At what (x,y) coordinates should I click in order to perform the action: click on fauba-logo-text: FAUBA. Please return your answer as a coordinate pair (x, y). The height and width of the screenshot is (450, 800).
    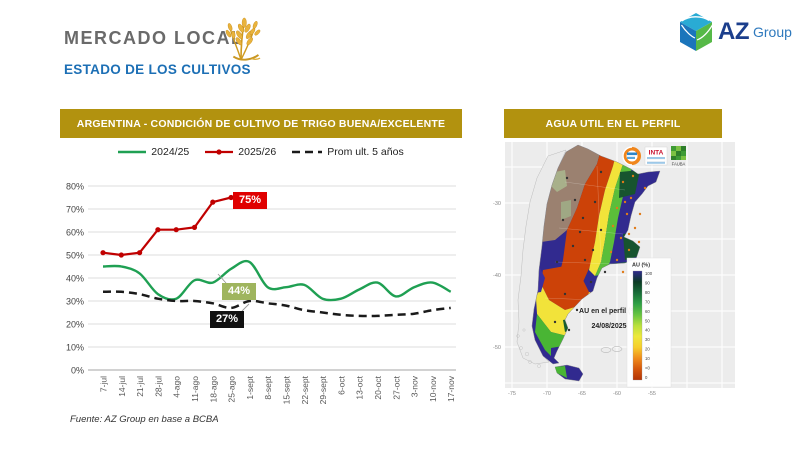
    Looking at the image, I should click on (679, 164).